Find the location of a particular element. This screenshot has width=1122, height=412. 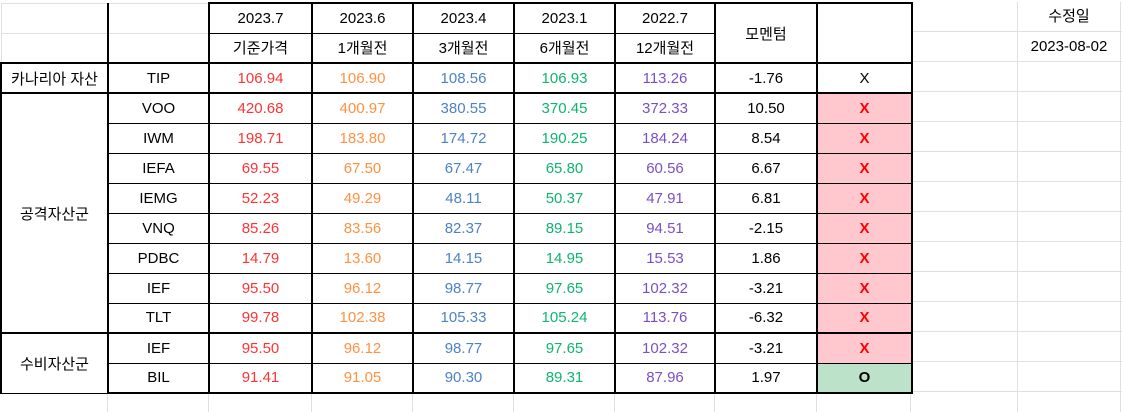

price-cell: 69.55 is located at coordinates (260, 168).